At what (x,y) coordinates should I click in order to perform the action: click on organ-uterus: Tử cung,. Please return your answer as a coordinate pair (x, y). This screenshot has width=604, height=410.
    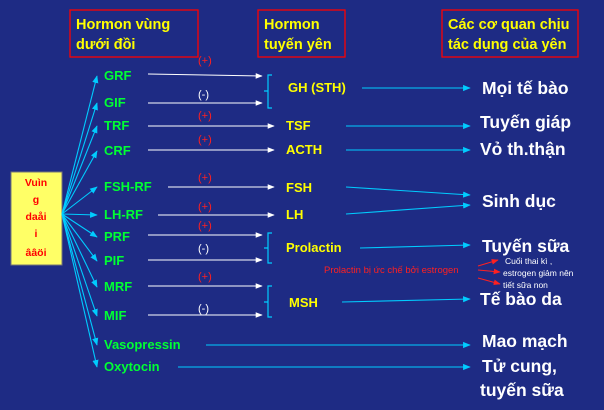
    Looking at the image, I should click on (519, 366).